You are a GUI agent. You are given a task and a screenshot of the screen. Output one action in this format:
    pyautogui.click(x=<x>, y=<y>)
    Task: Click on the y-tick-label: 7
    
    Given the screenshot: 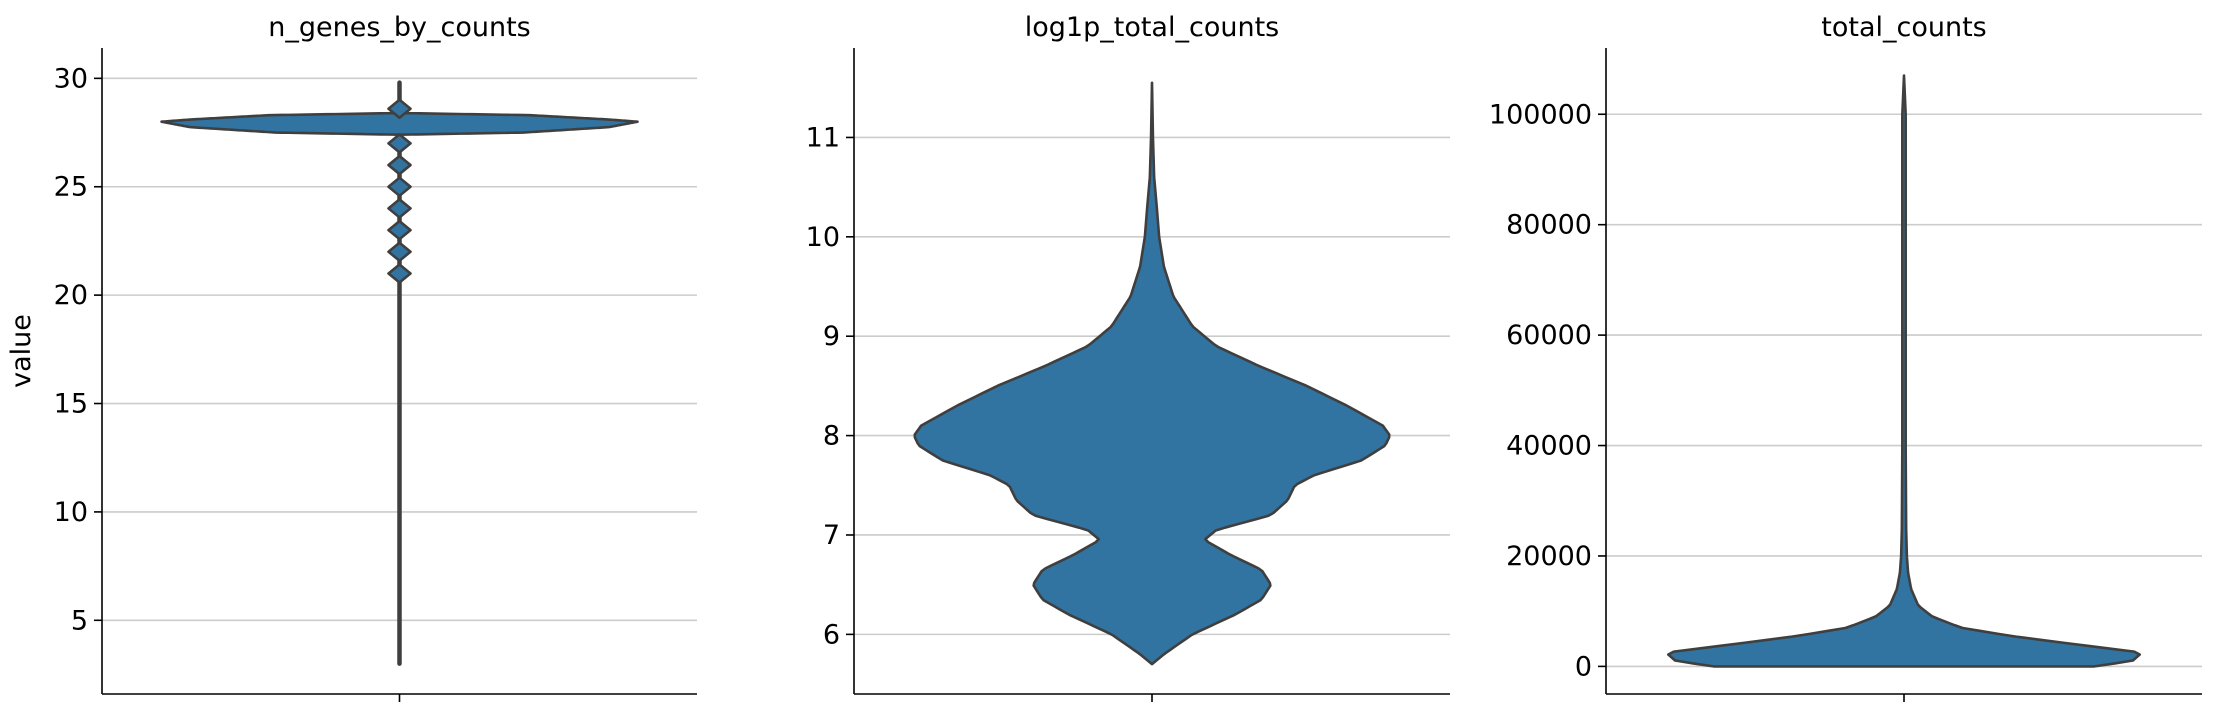 What is the action you would take?
    pyautogui.click(x=831, y=535)
    